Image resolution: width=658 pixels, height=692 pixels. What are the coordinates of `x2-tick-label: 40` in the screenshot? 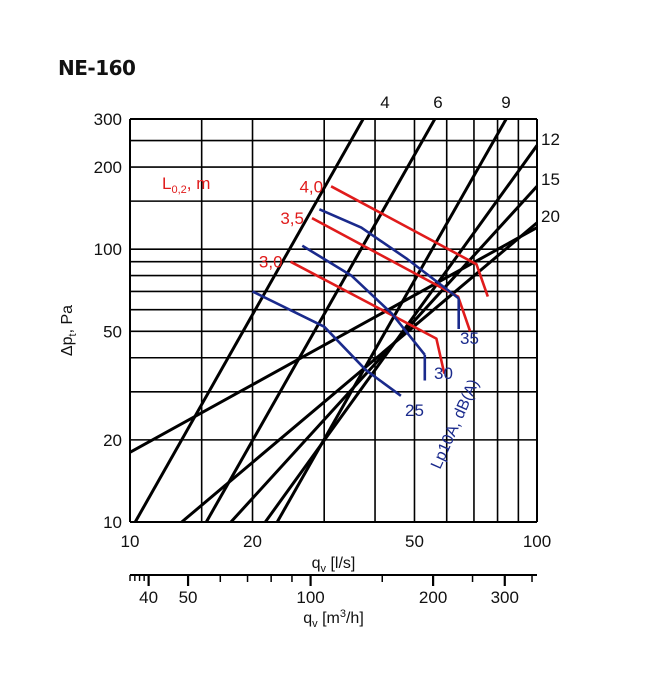 It's located at (148, 597).